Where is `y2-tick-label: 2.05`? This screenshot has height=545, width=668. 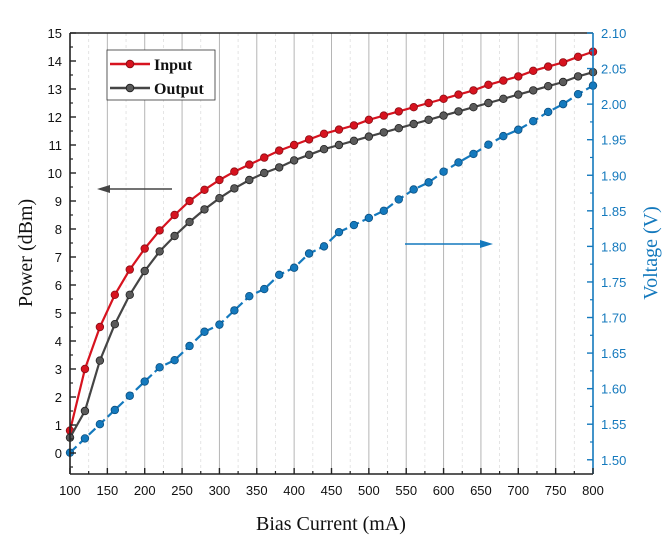
y2-tick-label: 2.05 is located at coordinates (613, 69).